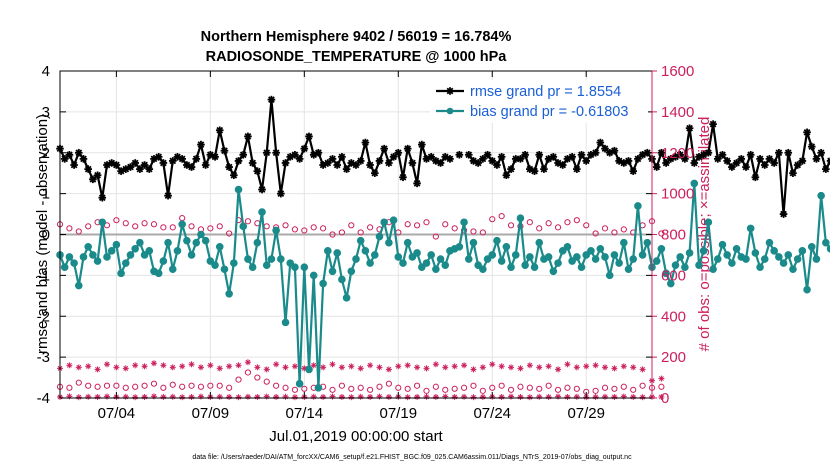 The width and height of the screenshot is (830, 470). What do you see at coordinates (117, 413) in the screenshot?
I see `x-tick-label: 07/04` at bounding box center [117, 413].